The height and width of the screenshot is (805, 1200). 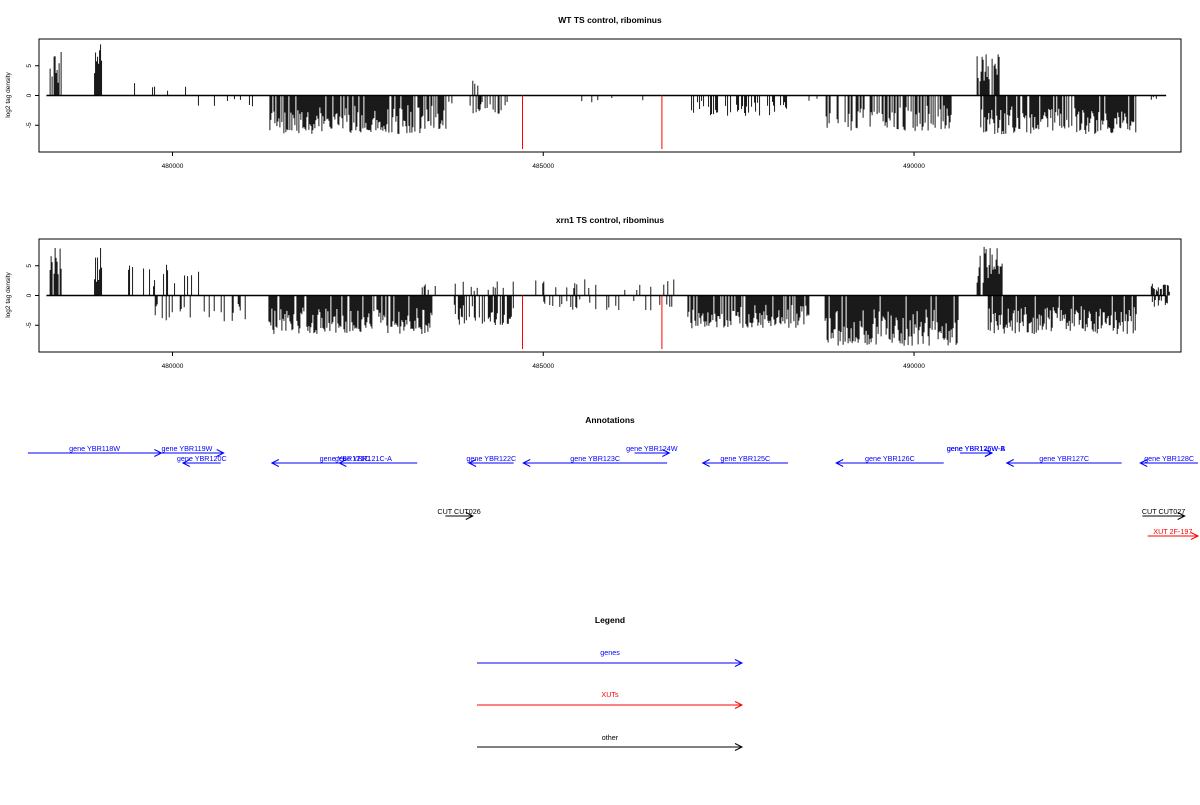 I want to click on annotation-feature: gene YBR126C, so click(x=889, y=460).